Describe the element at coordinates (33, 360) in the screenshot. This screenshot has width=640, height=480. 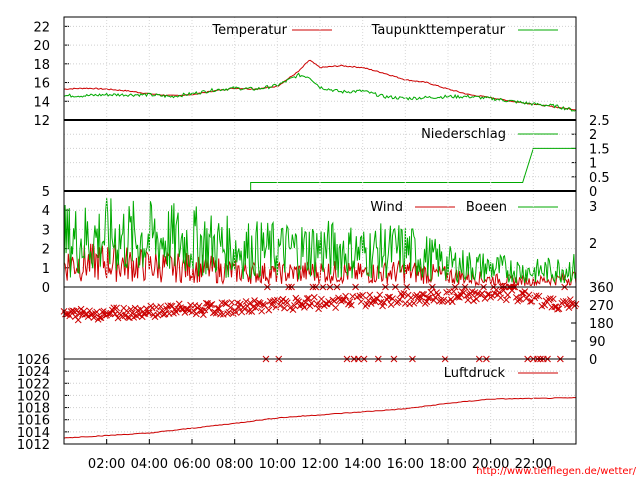
I see `y-tick-label: 1026` at that location.